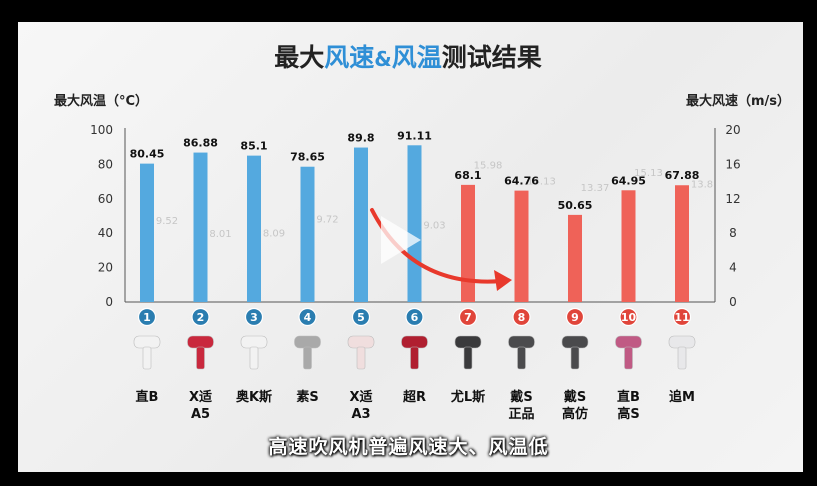  What do you see at coordinates (732, 164) in the screenshot?
I see `right-tick-label: 16` at bounding box center [732, 164].